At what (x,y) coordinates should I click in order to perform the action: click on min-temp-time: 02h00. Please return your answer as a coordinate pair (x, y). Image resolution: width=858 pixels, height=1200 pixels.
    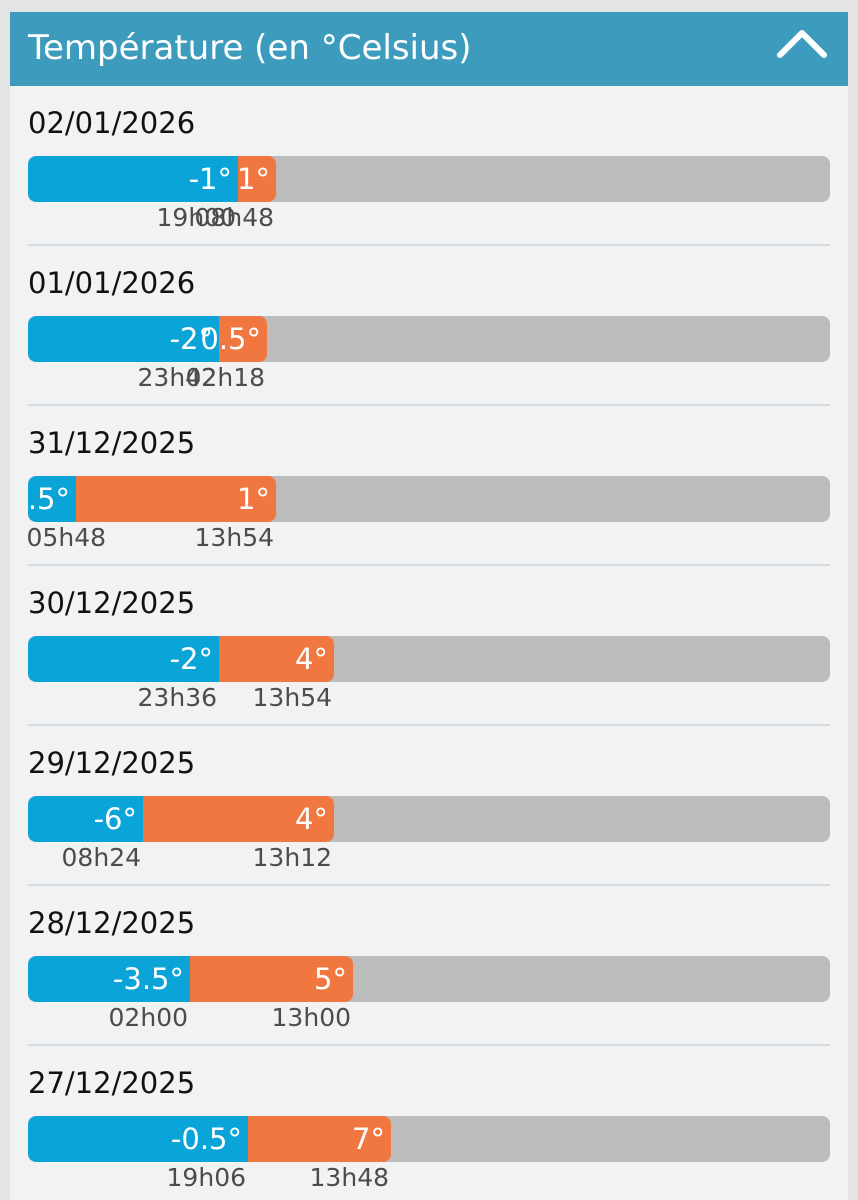
    Looking at the image, I should click on (148, 1017).